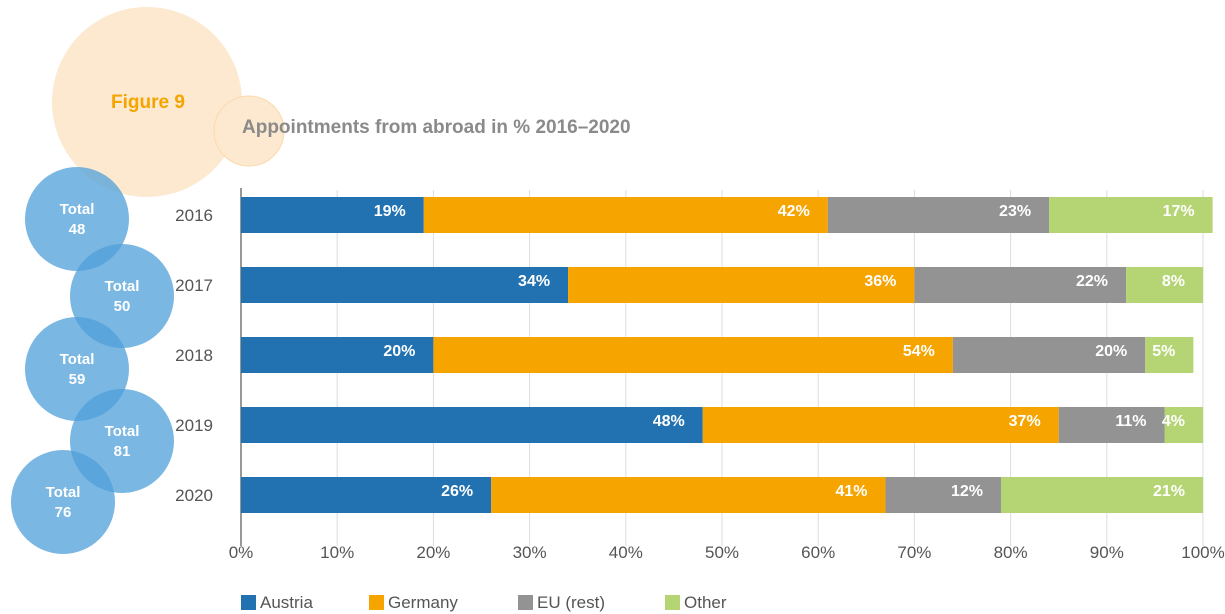 The width and height of the screenshot is (1225, 614). What do you see at coordinates (194, 495) in the screenshot?
I see `category-label: 2020` at bounding box center [194, 495].